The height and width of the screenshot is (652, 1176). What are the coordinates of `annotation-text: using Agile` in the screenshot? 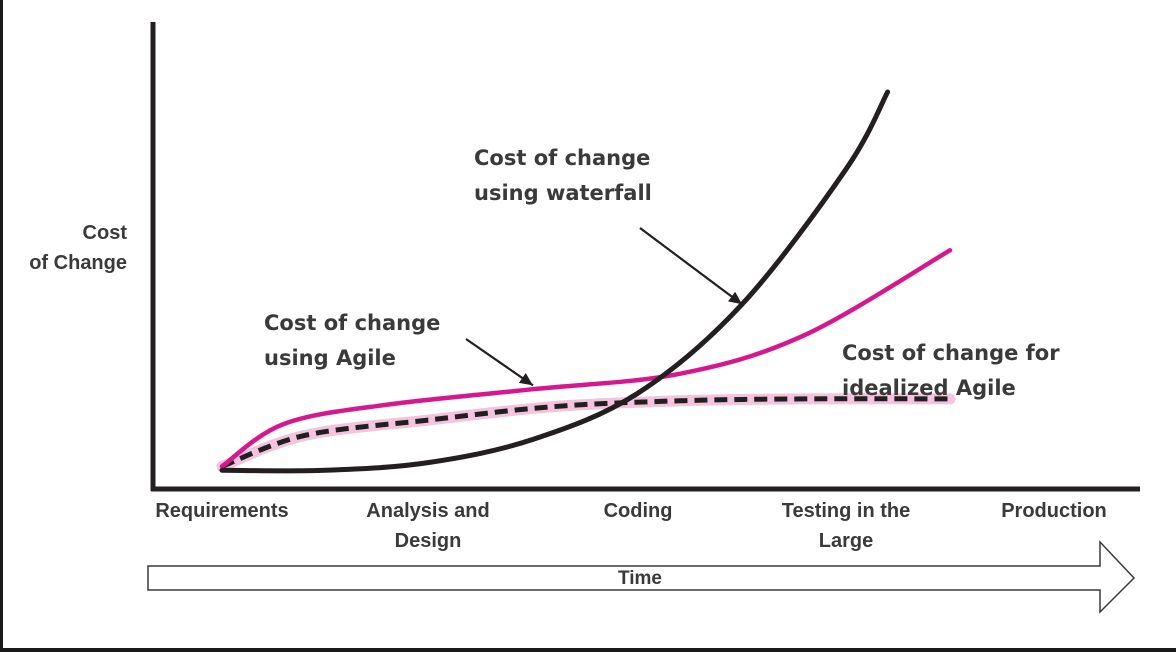 It's located at (330, 358).